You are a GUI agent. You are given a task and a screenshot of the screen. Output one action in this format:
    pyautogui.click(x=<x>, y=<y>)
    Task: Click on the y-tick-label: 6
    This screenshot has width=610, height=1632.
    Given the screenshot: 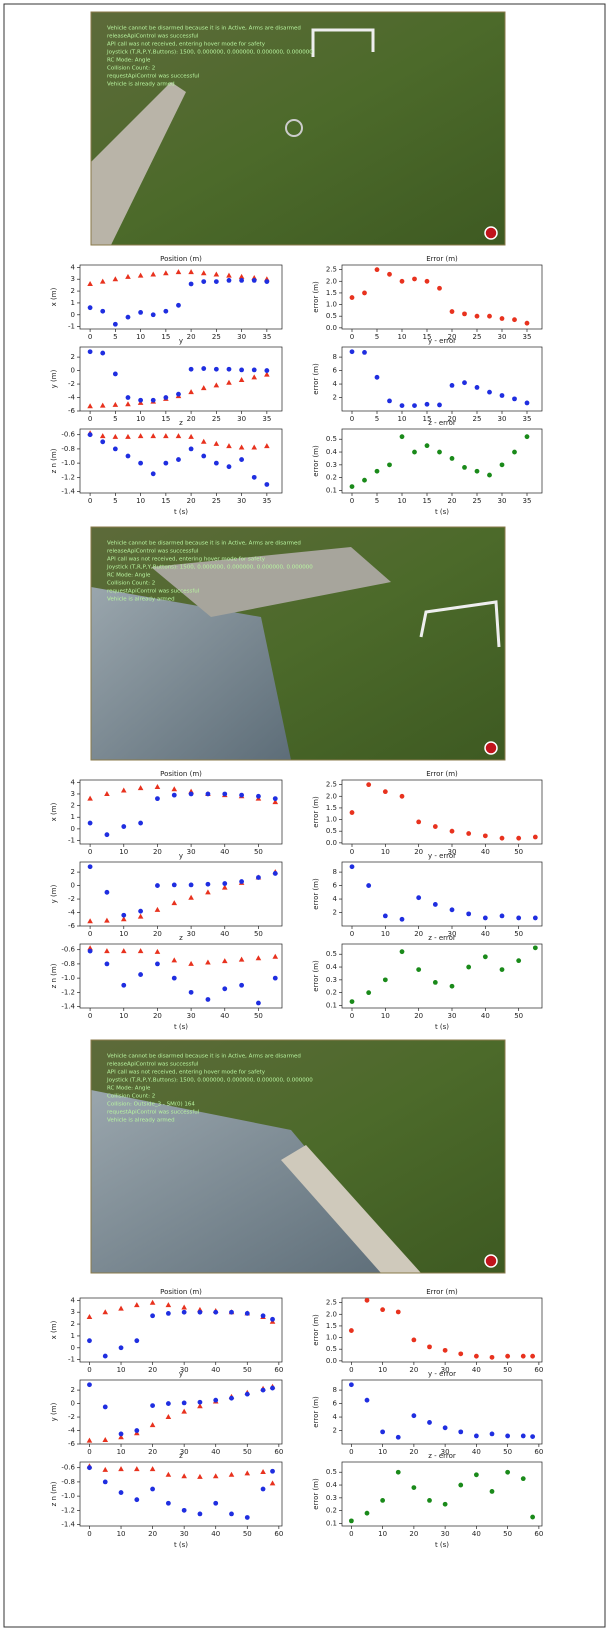 What is the action you would take?
    pyautogui.click(x=335, y=886)
    